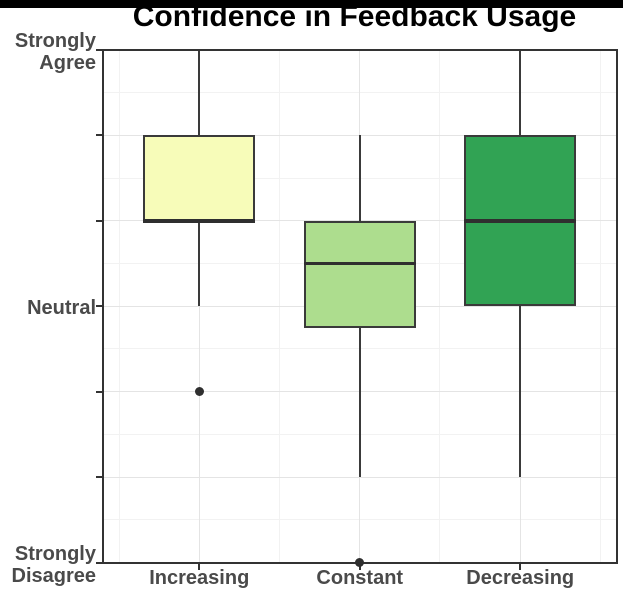 The height and width of the screenshot is (595, 623). What do you see at coordinates (199, 263) in the screenshot?
I see `whisker-lower-increasing` at bounding box center [199, 263].